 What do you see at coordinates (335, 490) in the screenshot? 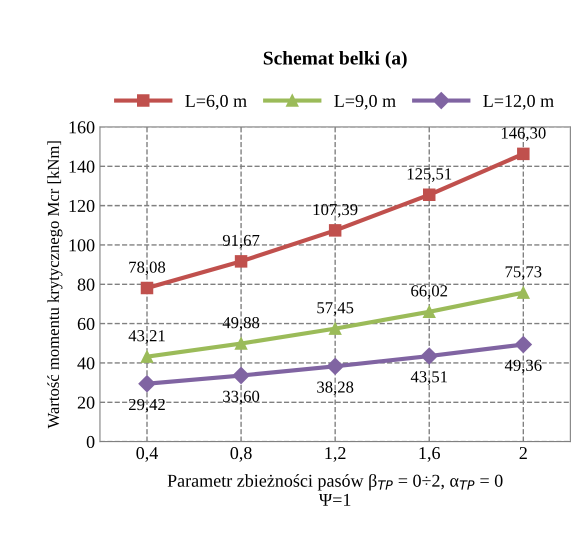
I see `text: Parametr zbieżności pasów β$_{TP}$ = 0÷2, α$_{TP}$ = 0 Ψ=1` at bounding box center [335, 490].